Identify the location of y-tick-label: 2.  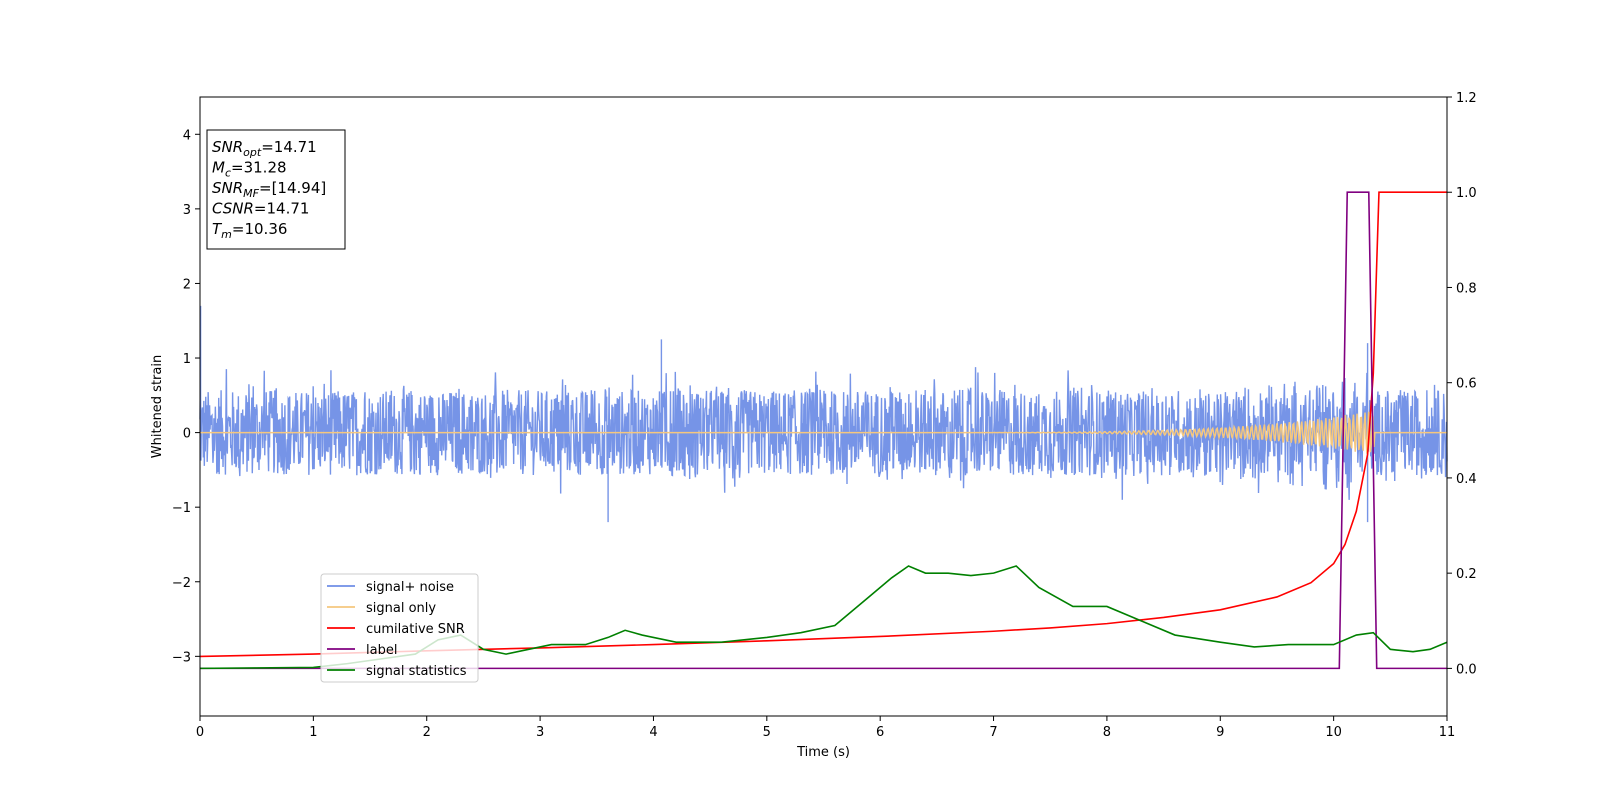
(187, 284).